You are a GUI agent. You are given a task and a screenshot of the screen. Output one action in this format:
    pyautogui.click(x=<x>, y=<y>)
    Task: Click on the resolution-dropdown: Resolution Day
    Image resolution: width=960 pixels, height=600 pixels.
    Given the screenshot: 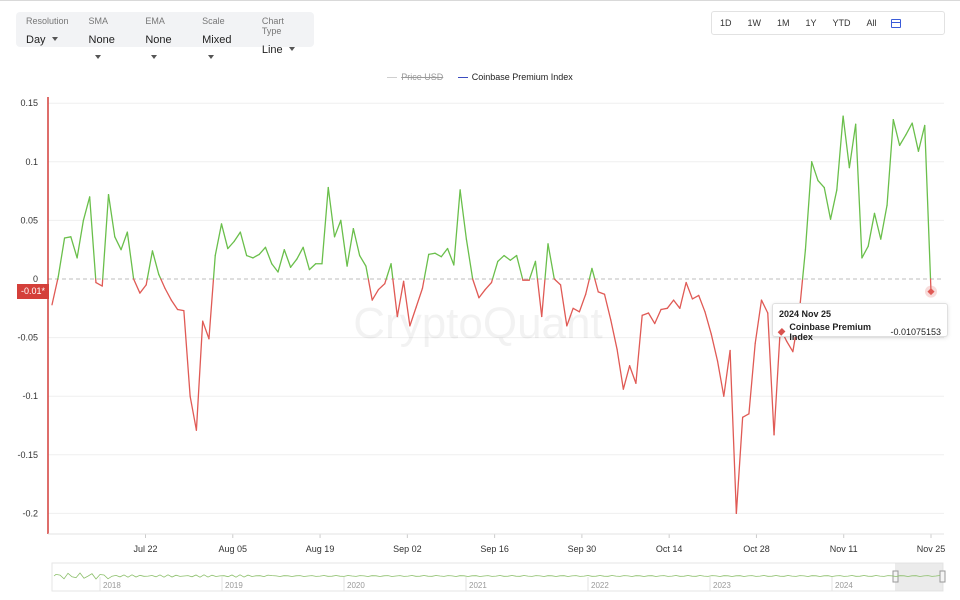 What is the action you would take?
    pyautogui.click(x=47, y=29)
    